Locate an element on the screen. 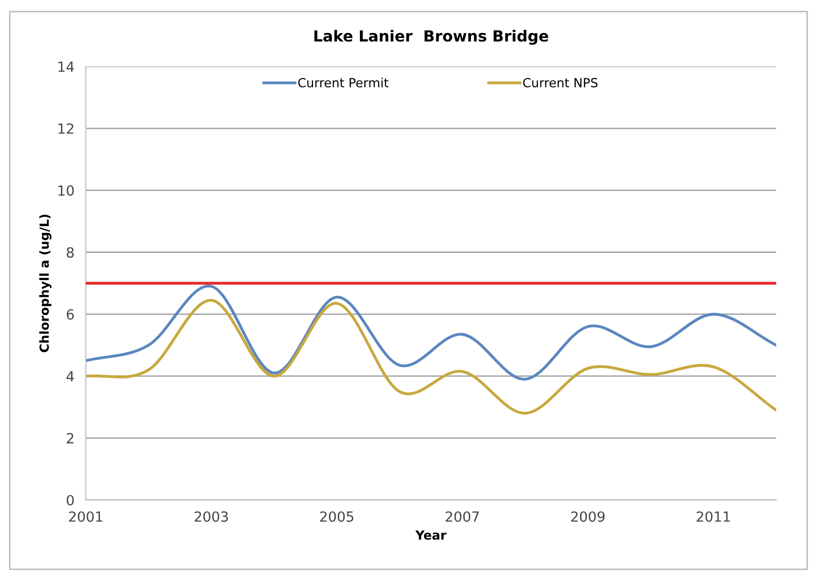 The image size is (817, 578). x-tick-label: 2005 is located at coordinates (337, 516).